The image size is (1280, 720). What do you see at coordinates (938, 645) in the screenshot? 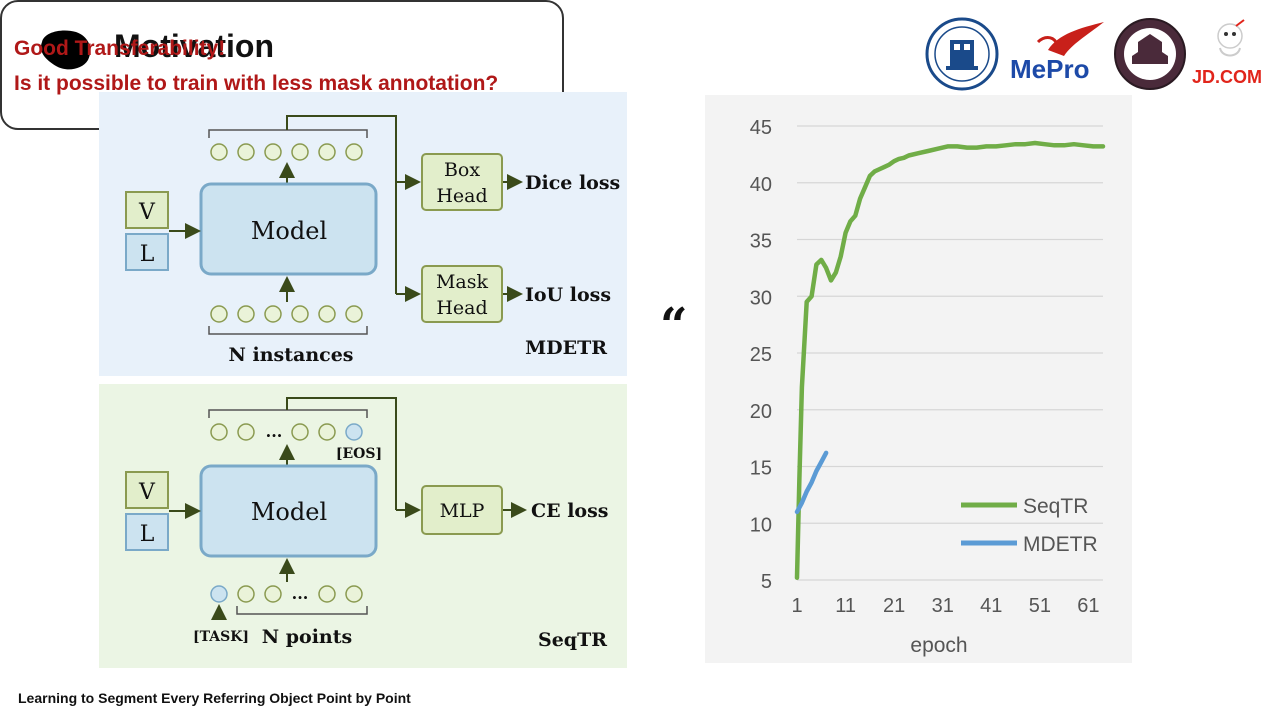
I see `x-axis-label: epoch` at bounding box center [938, 645].